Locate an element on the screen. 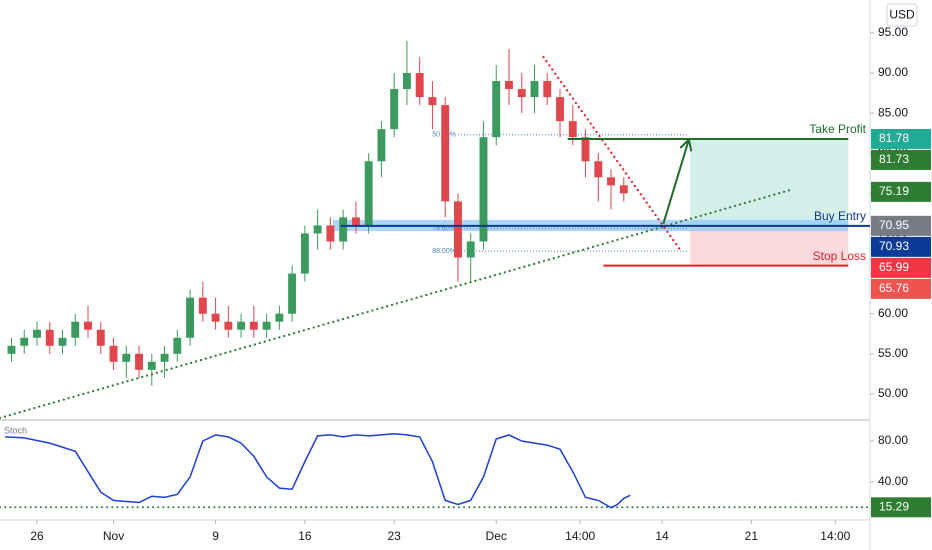 Image resolution: width=932 pixels, height=550 pixels. fib-label: 88.00% is located at coordinates (444, 251).